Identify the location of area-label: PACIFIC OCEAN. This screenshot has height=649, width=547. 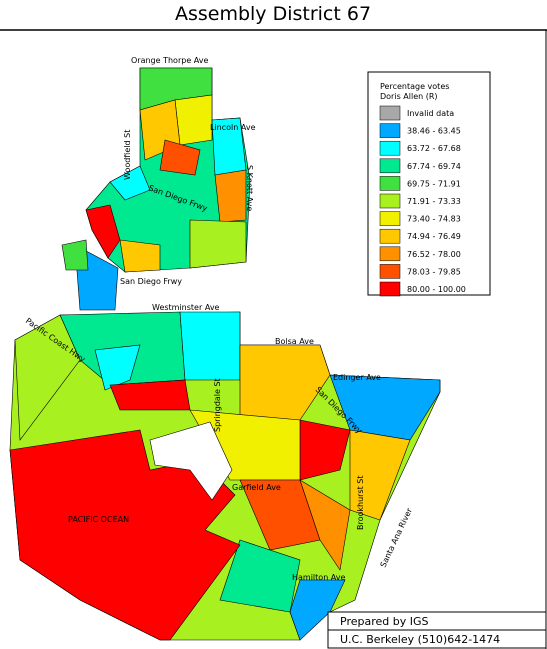
(98, 519).